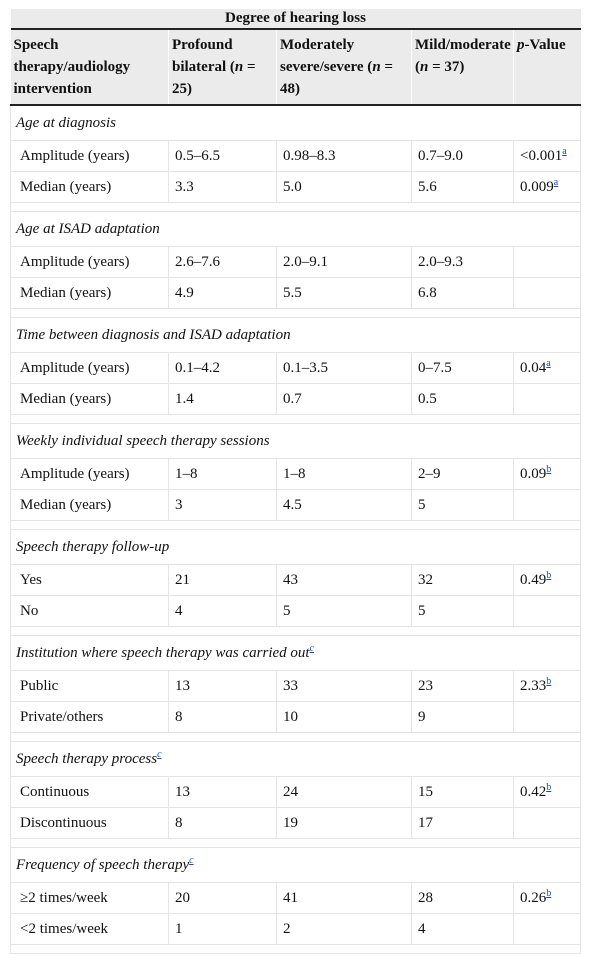 The width and height of the screenshot is (590, 954). I want to click on p-value-cell: 2.33b, so click(547, 686).